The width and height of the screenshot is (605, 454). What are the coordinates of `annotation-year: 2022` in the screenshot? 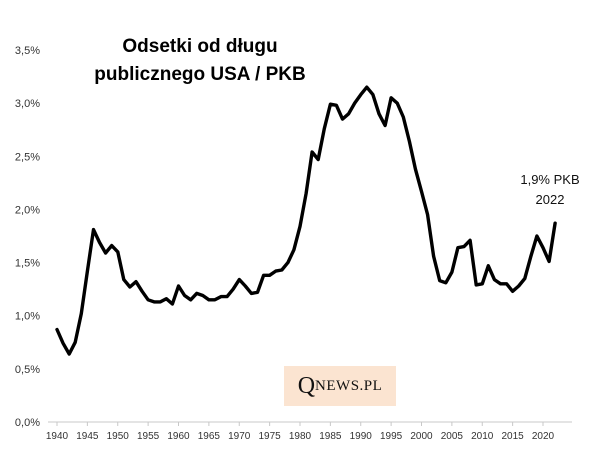 It's located at (550, 199).